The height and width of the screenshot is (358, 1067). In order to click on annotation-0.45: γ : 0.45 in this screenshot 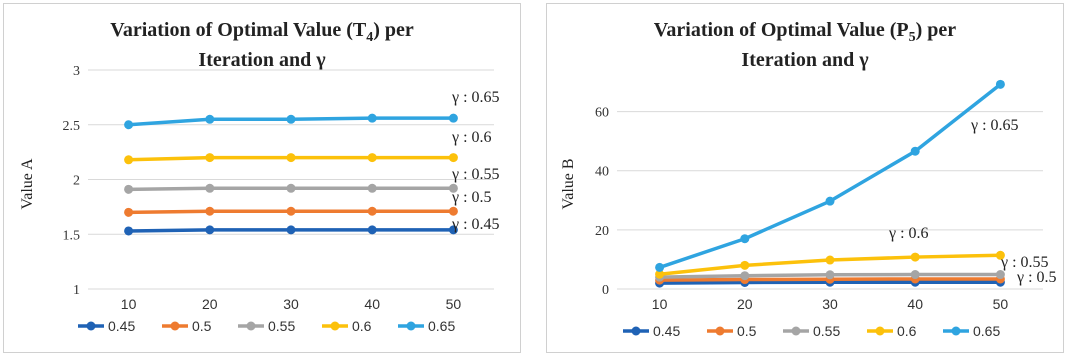, I will do `click(475, 224)`.